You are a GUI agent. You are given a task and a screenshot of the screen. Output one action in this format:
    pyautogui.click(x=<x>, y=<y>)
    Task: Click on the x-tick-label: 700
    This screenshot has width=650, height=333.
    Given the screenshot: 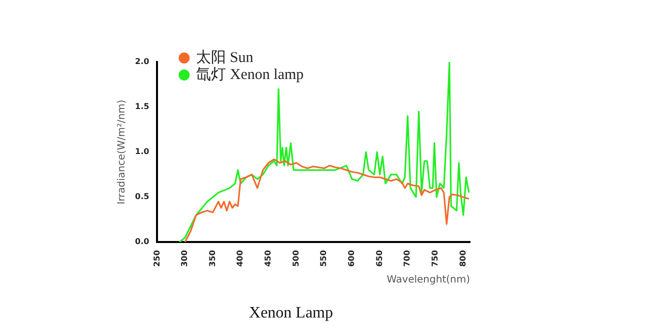 What is the action you would take?
    pyautogui.click(x=407, y=258)
    